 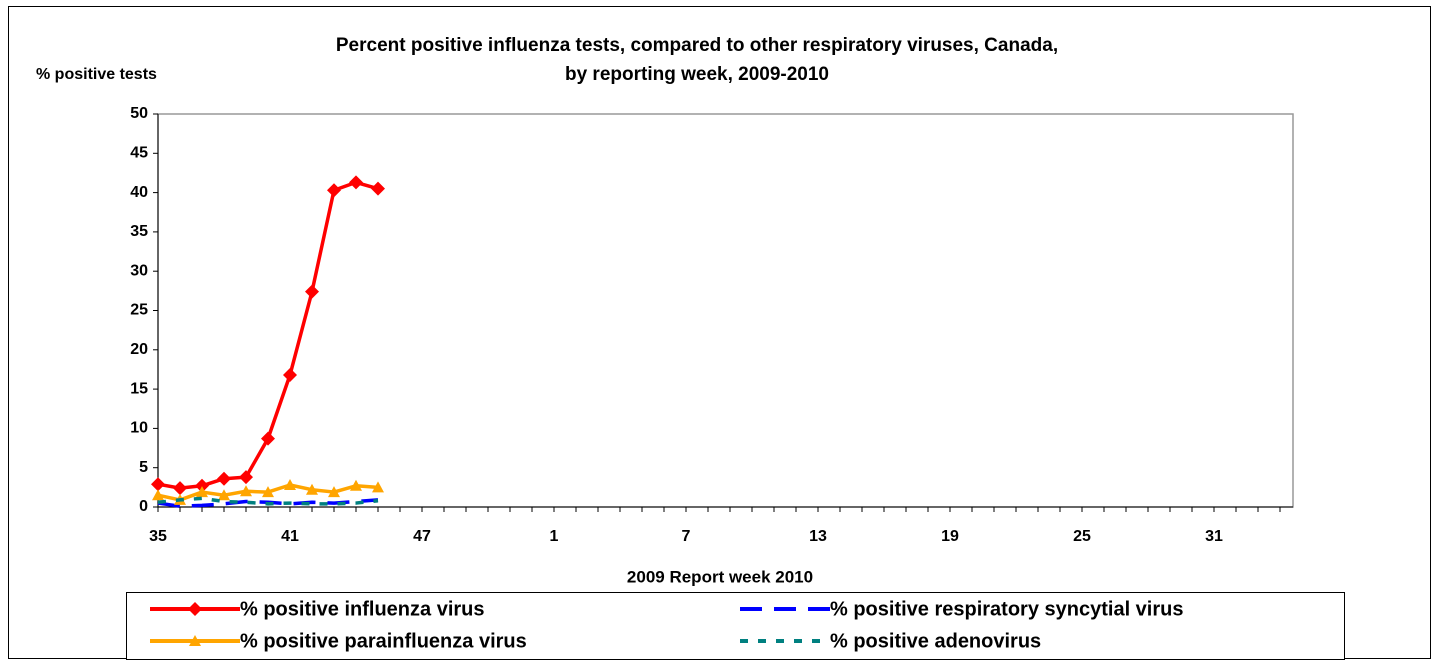 I want to click on y-tick-label: 40, so click(x=139, y=192).